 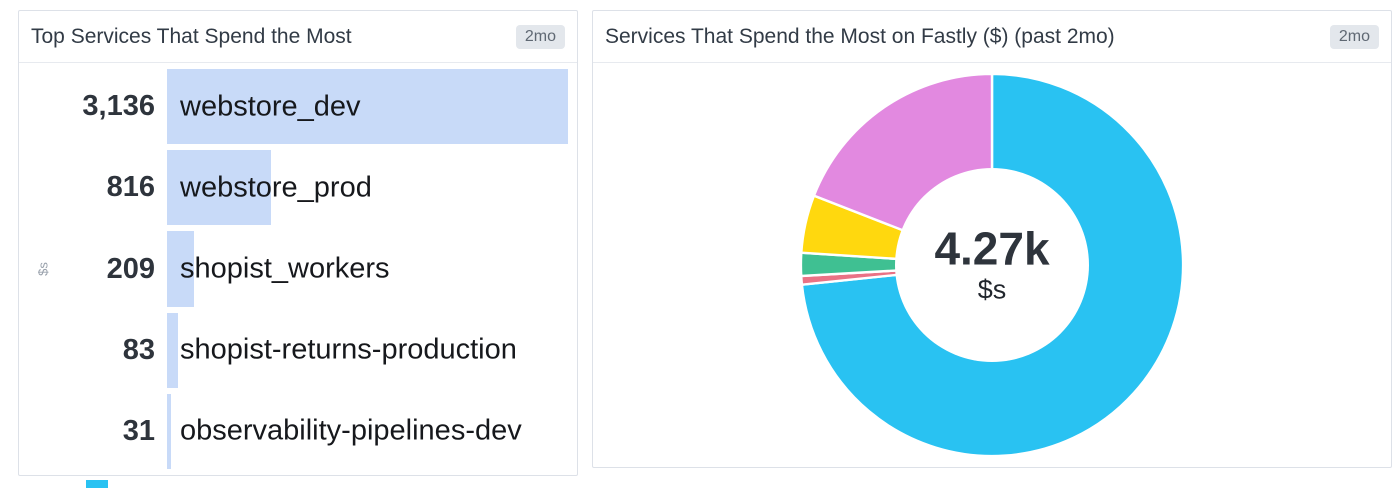 I want to click on toplist-row: 31 observability-pipelines-dev, so click(x=293, y=431).